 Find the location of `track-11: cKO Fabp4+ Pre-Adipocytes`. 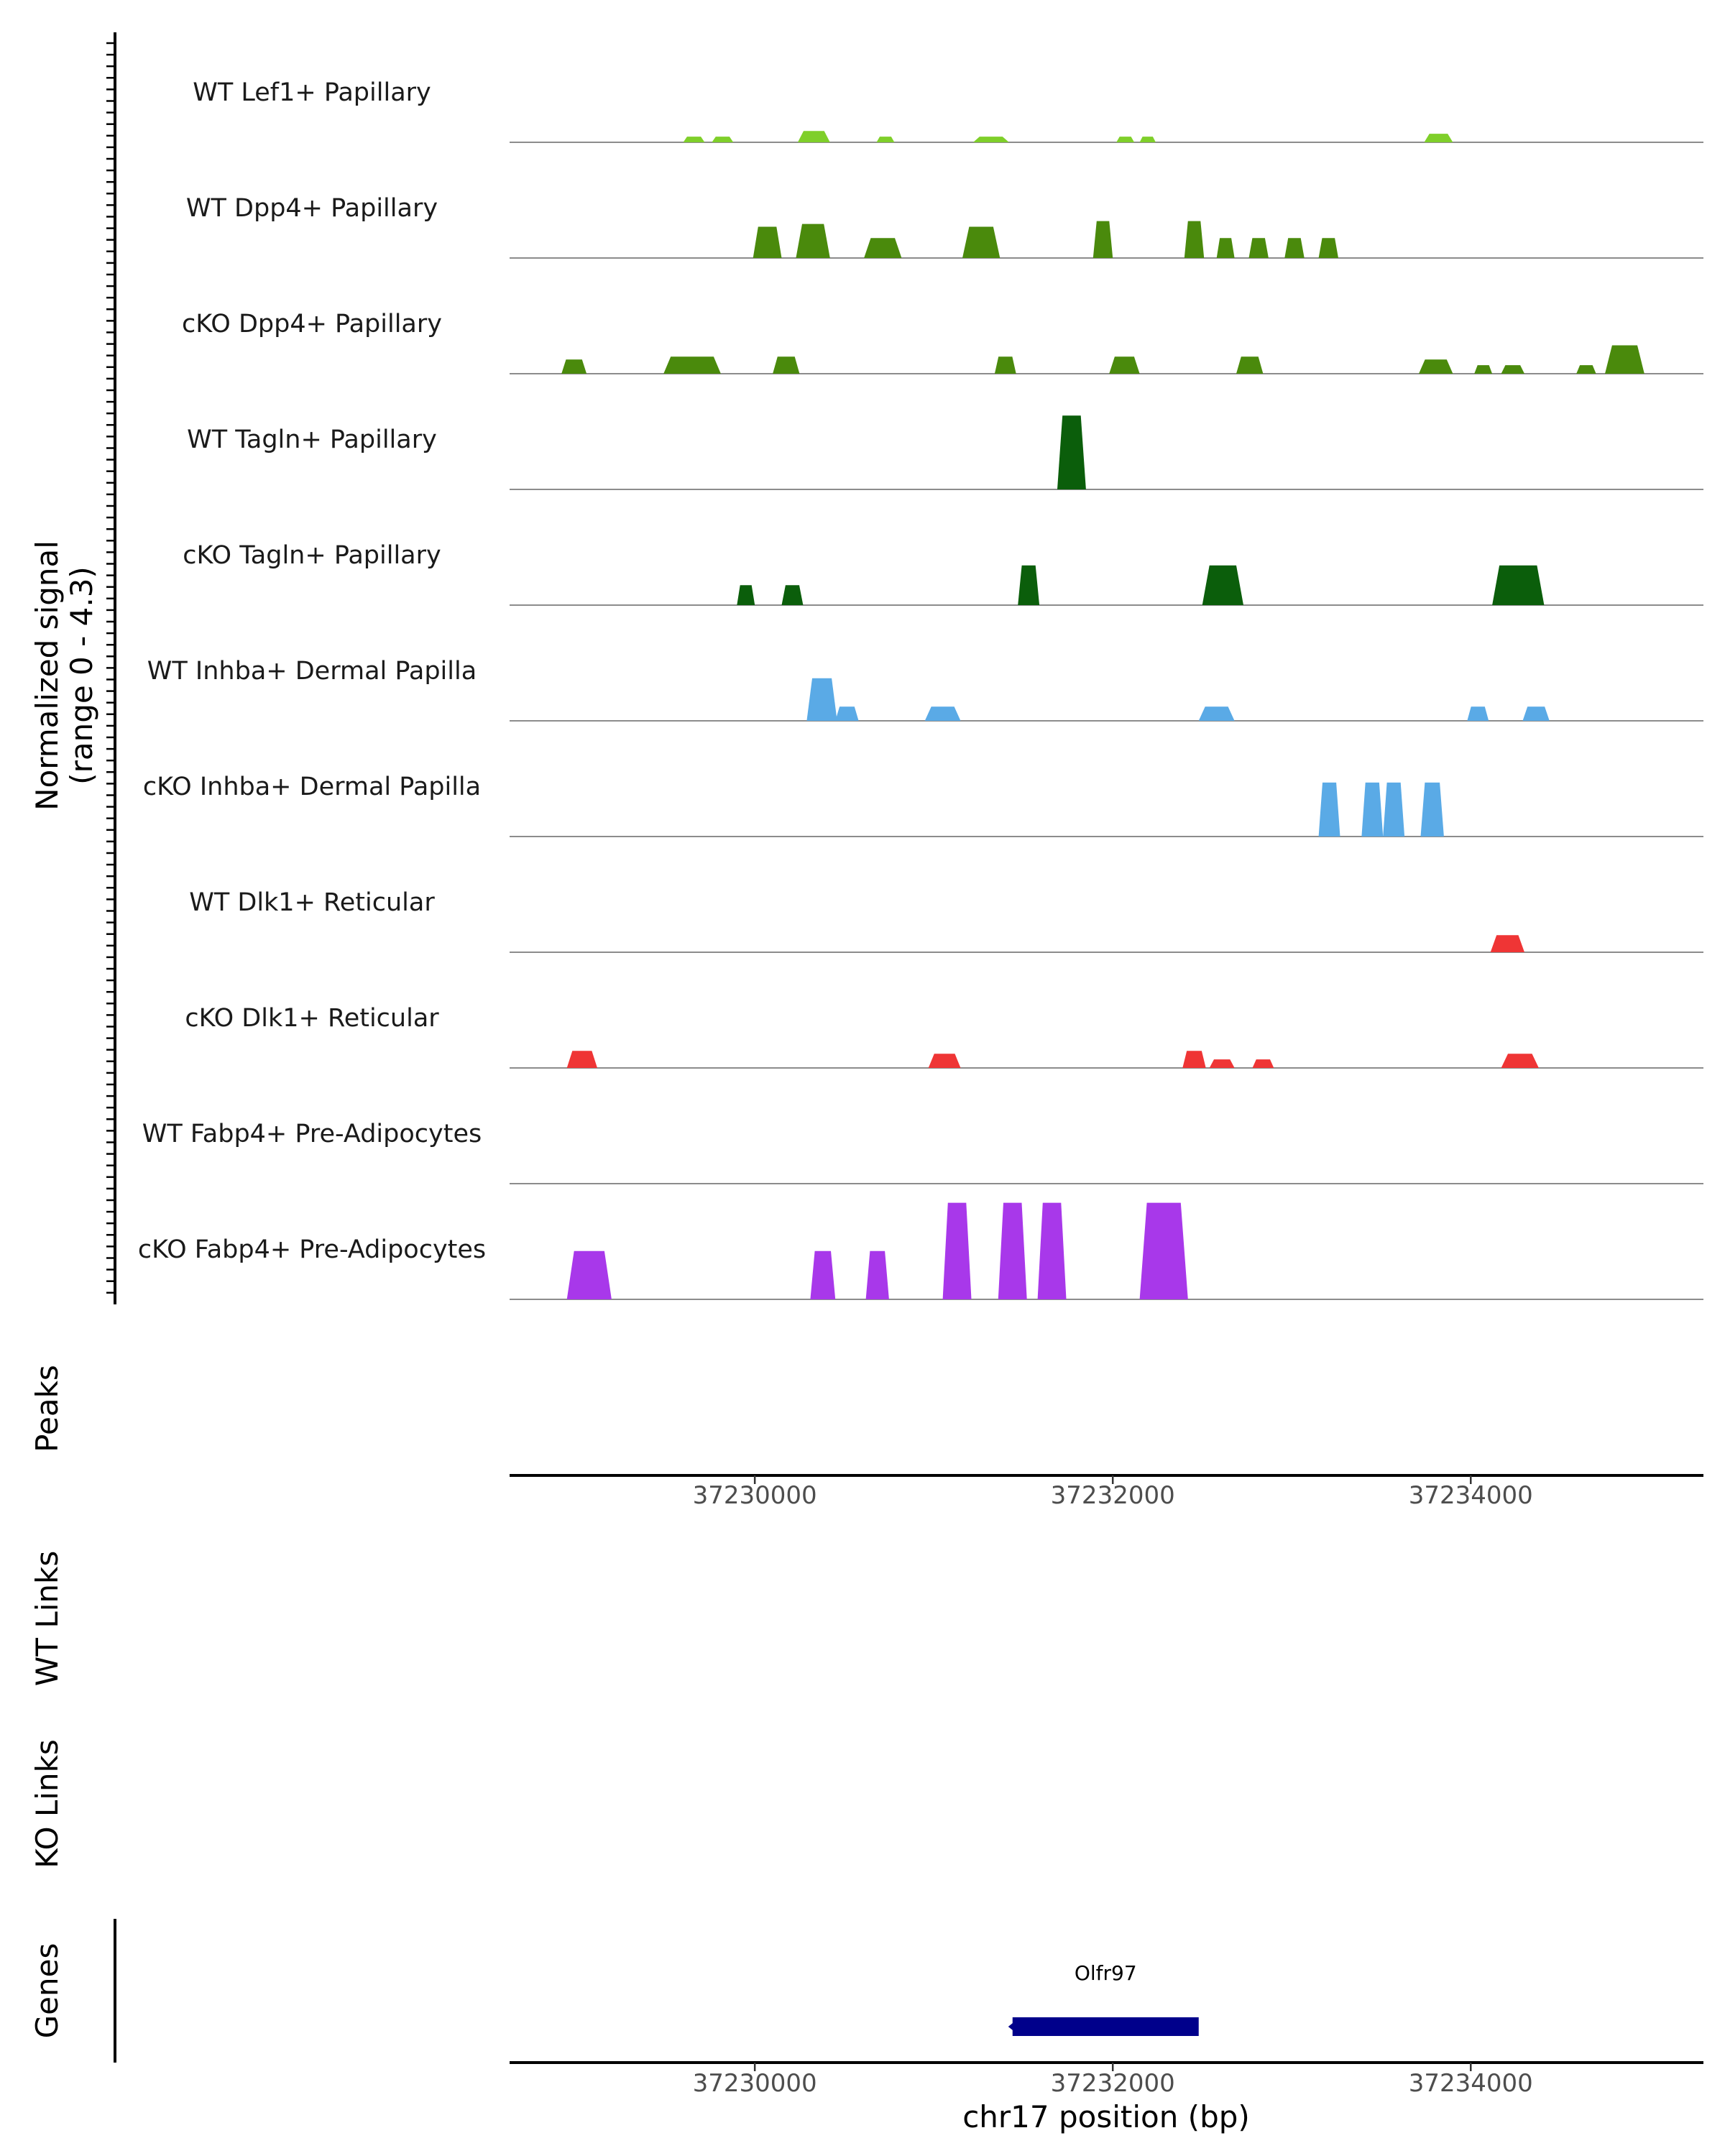

track-11: cKO Fabp4+ Pre-Adipocytes is located at coordinates (920, 1251).